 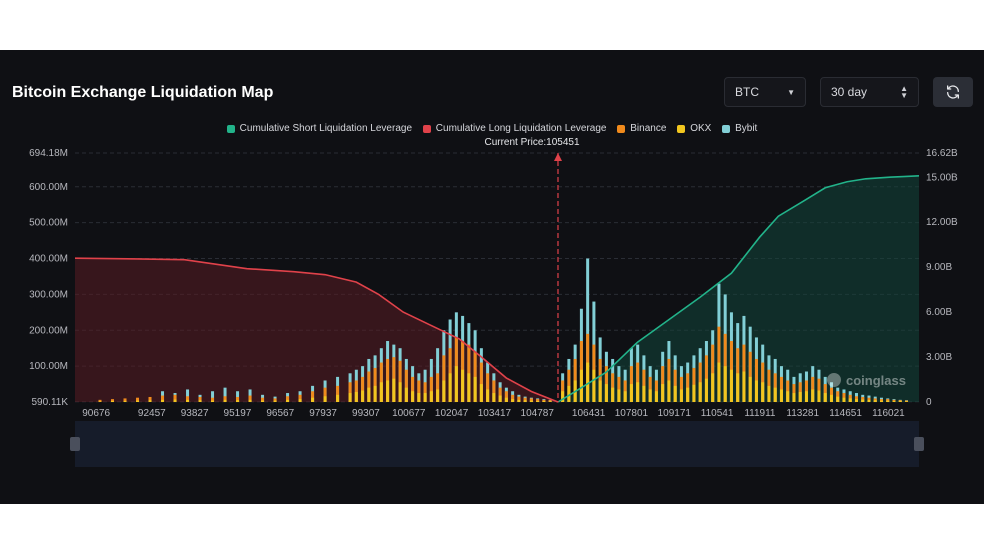 What do you see at coordinates (942, 222) in the screenshot?
I see `y-right-tick-label: 12.00B` at bounding box center [942, 222].